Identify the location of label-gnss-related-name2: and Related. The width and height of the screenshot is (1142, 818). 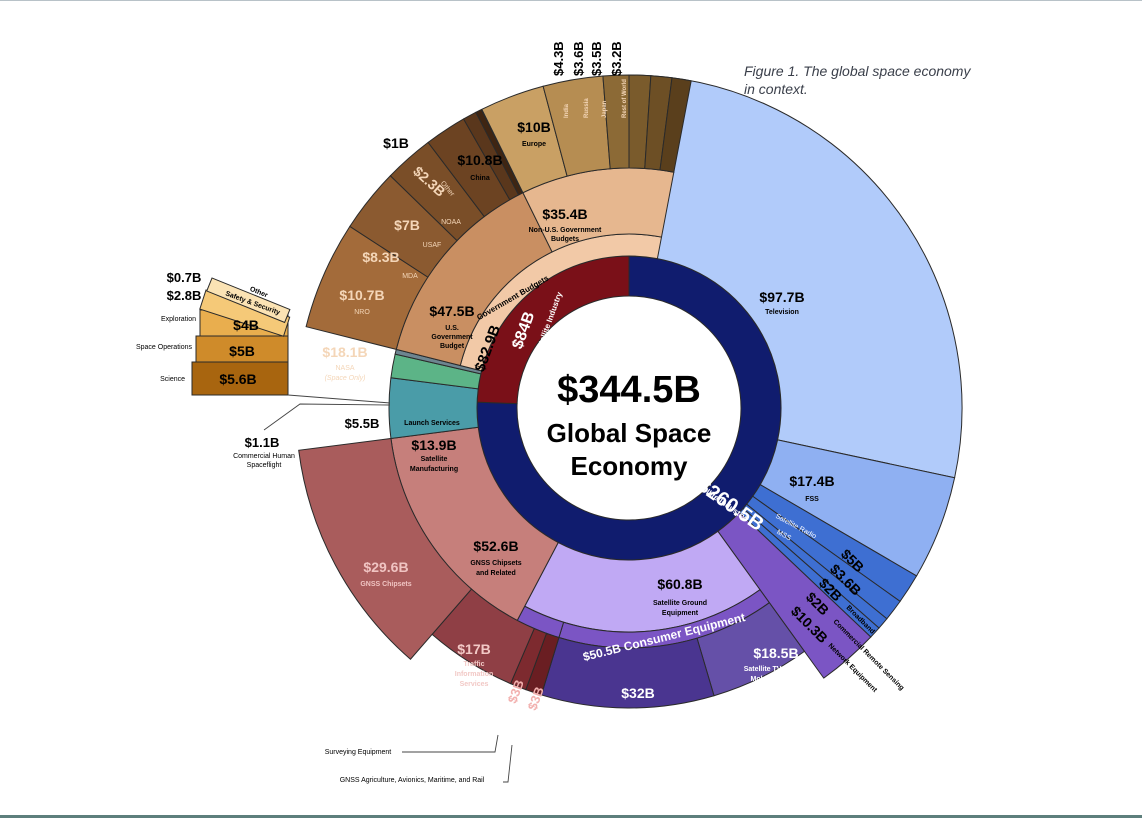
(496, 573).